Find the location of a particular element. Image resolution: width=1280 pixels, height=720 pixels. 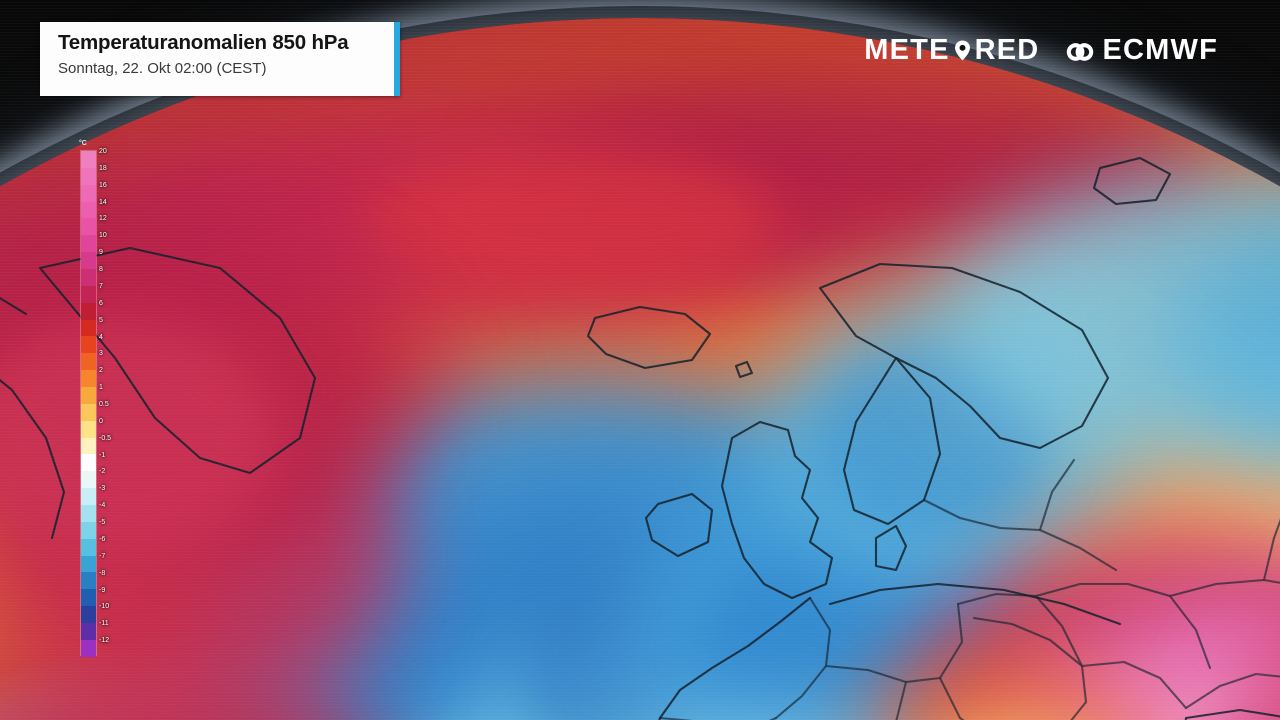

legend-unit-label: °C is located at coordinates (83, 143).